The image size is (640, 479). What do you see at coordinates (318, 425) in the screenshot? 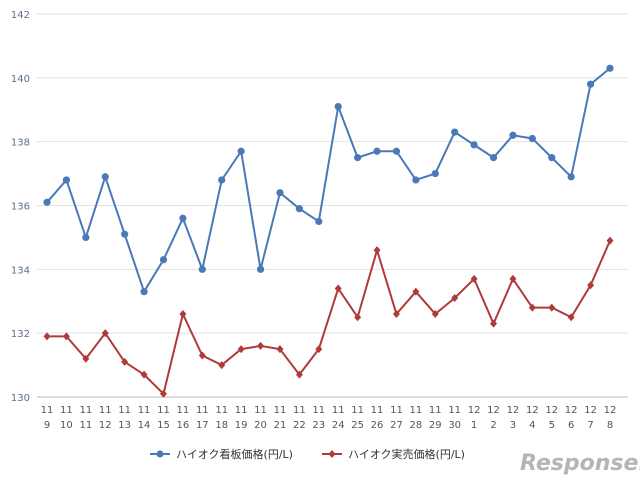
I see `x-tick-label: 23` at bounding box center [318, 425].